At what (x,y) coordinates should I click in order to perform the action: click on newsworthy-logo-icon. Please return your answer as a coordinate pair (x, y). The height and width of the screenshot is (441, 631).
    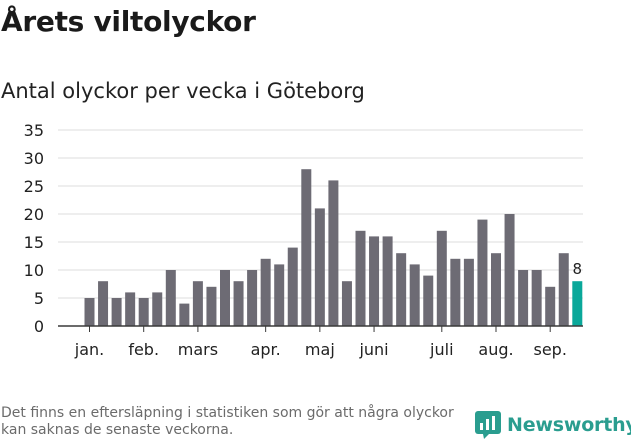
    Looking at the image, I should click on (488, 425).